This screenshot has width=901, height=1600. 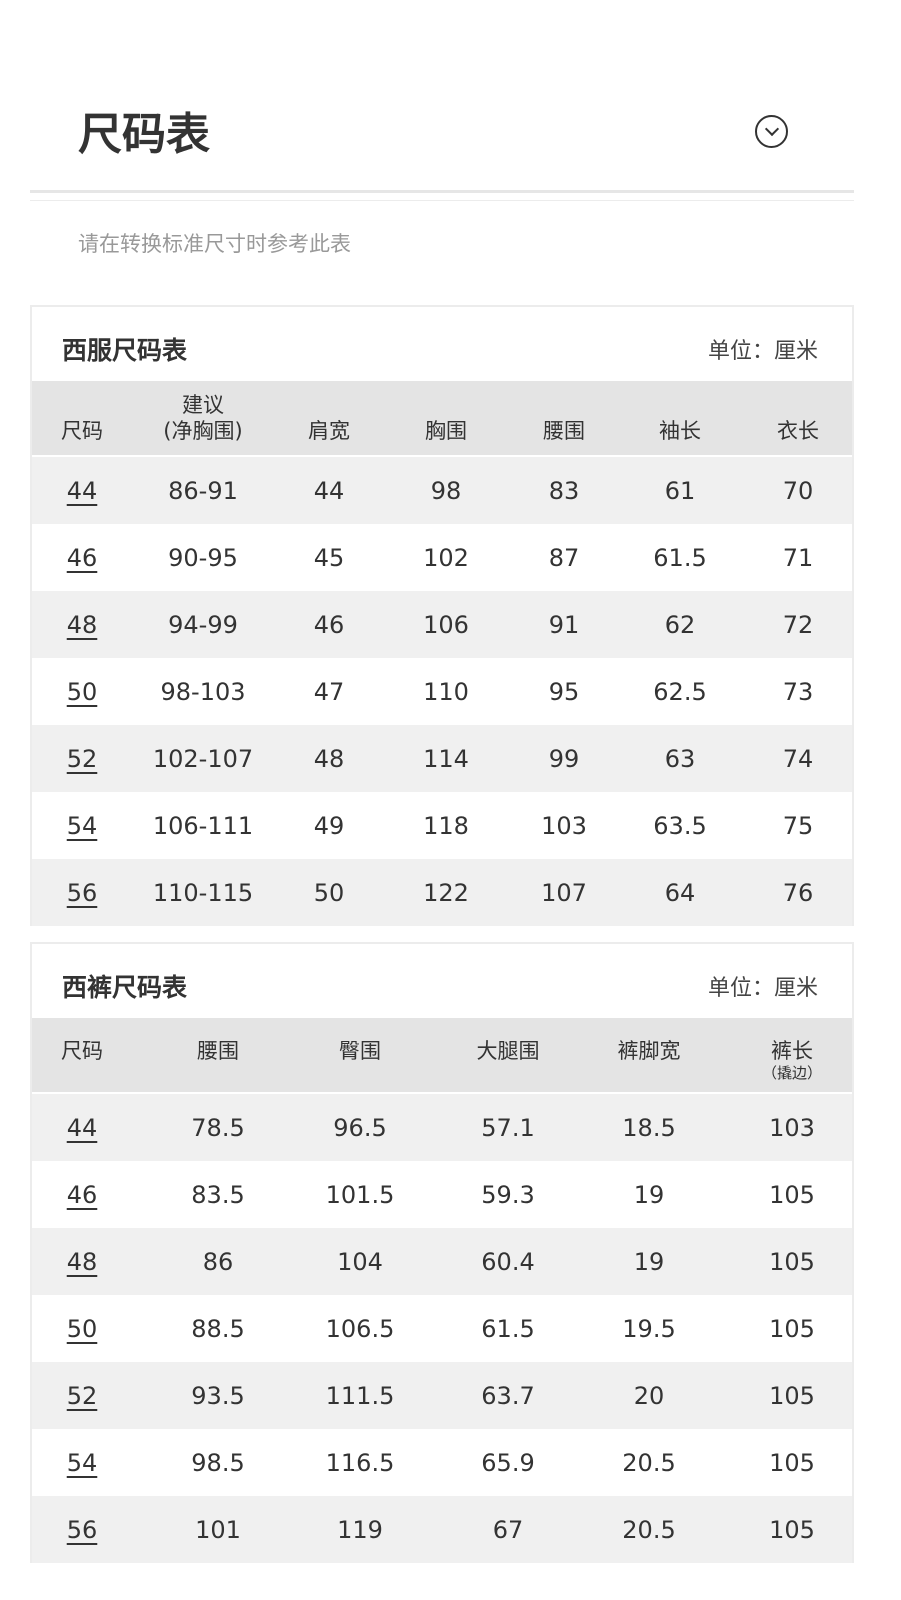 I want to click on table-cell: 63.5, so click(x=680, y=825).